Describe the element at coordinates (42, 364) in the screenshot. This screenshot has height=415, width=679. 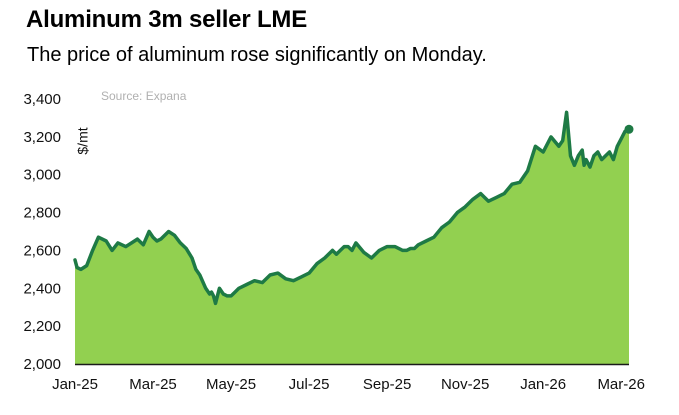
I see `y-tick-label: 2,000` at that location.